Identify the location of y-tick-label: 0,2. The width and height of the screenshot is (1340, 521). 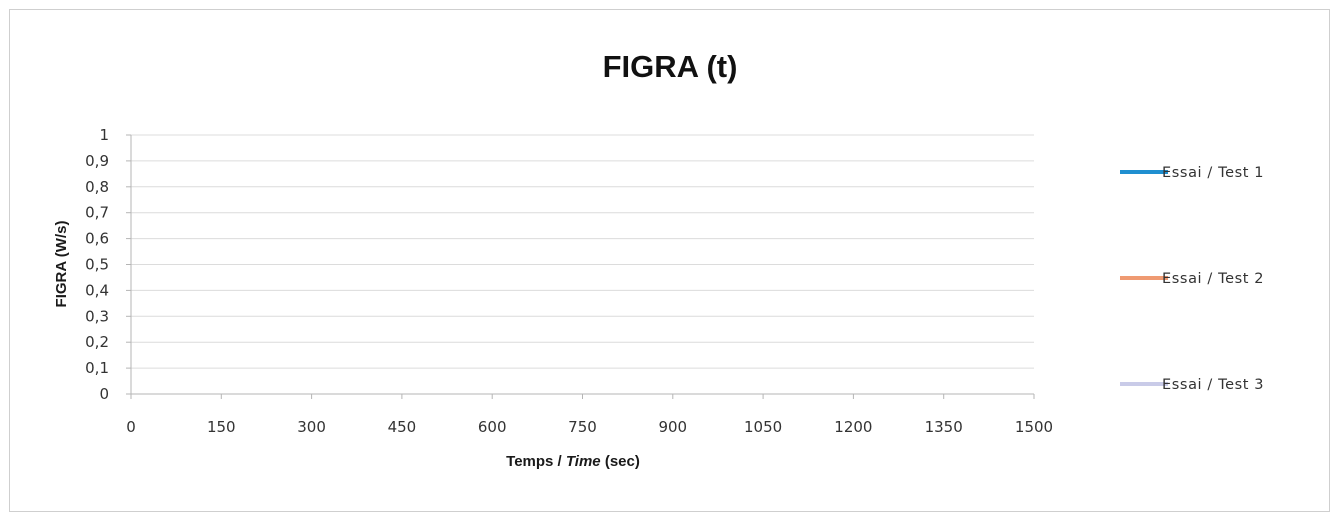
(97, 342).